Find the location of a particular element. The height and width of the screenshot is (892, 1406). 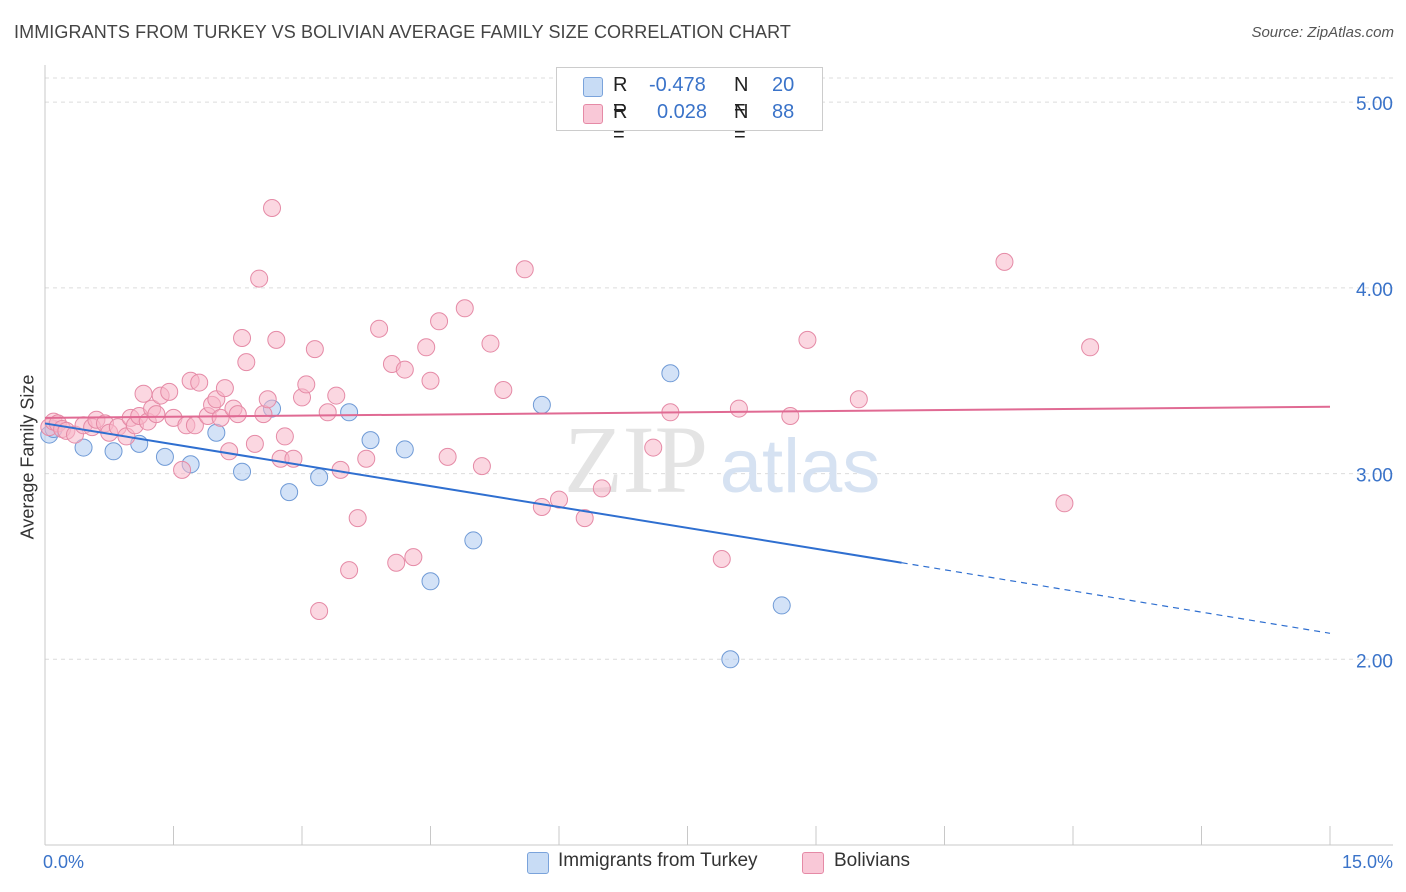

turkey-trend-line is located at coordinates (473, 493).